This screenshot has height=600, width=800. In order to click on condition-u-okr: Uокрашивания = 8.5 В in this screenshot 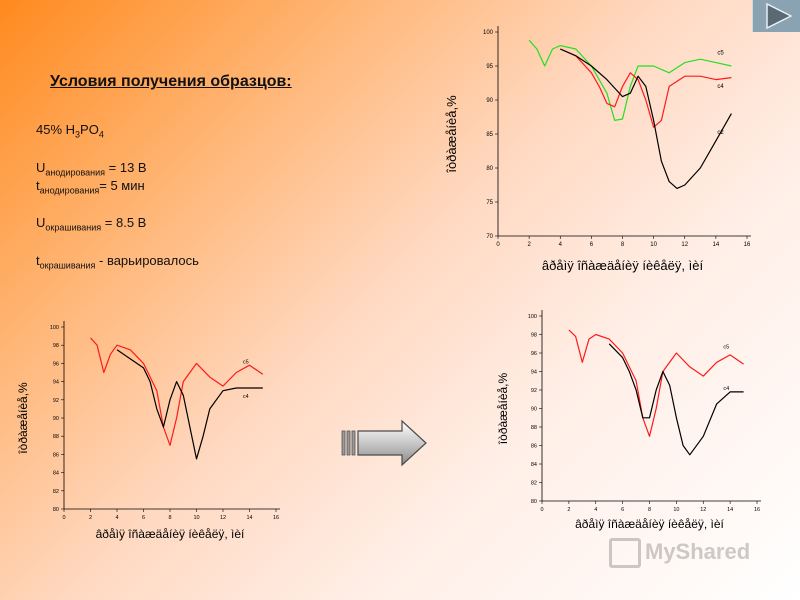, I will do `click(91, 224)`.